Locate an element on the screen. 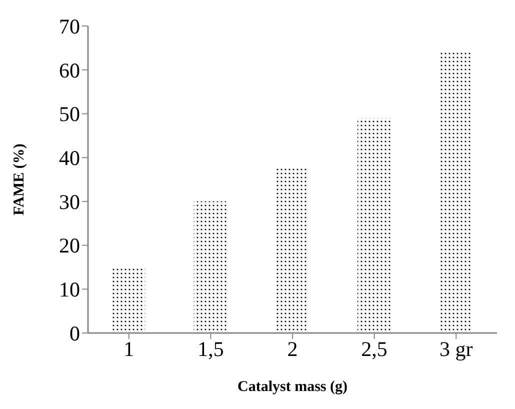  y-tick-label: 60 is located at coordinates (69, 70).